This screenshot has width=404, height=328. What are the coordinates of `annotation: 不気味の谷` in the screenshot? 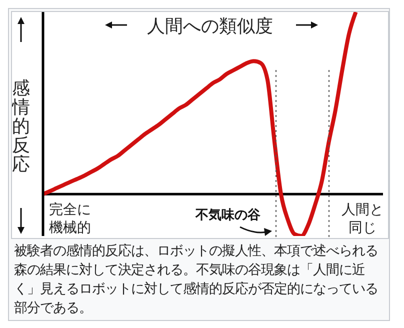 It's located at (228, 215).